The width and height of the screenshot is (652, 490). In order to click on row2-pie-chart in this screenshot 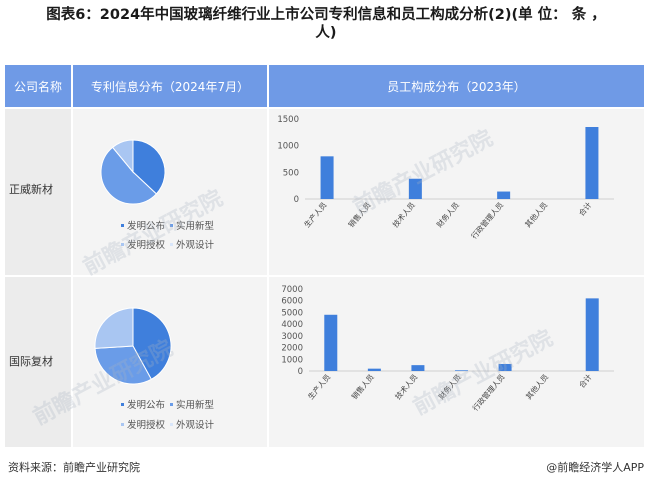, I will do `click(133, 346)`.